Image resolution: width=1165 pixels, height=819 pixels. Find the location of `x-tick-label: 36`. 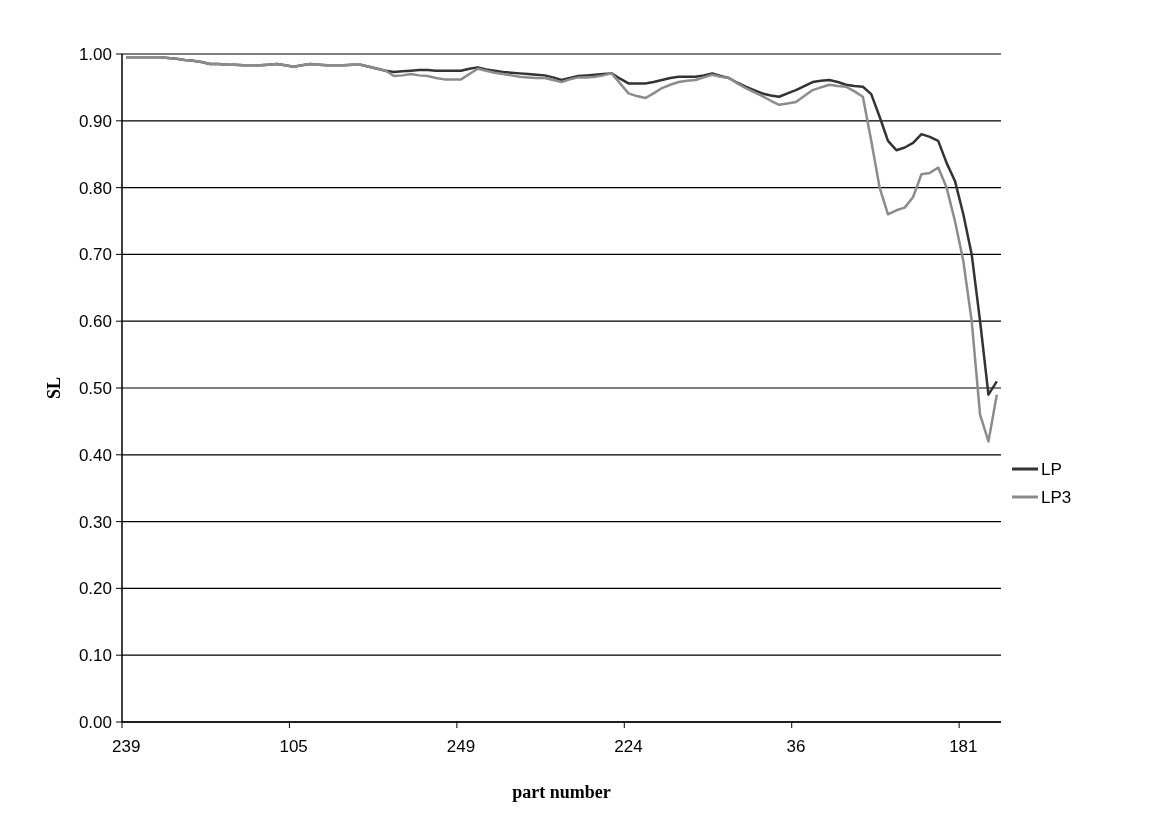

x-tick-label: 36 is located at coordinates (796, 746).